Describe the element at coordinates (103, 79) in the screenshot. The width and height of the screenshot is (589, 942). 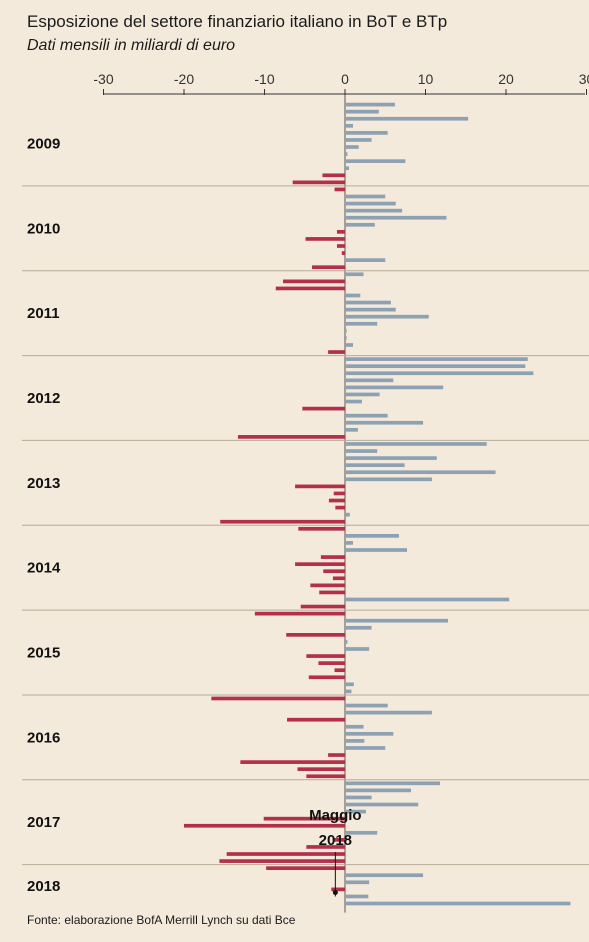
I see `x-tick-label: -30` at that location.